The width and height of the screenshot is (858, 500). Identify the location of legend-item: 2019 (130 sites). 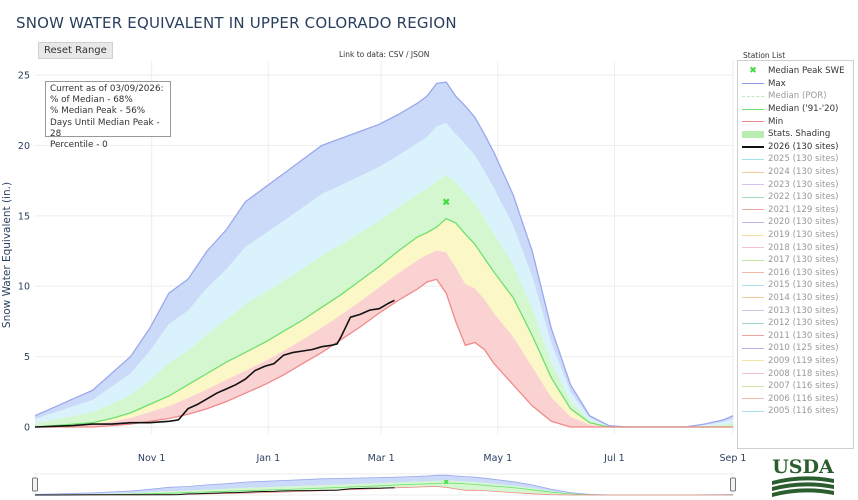
(795, 235).